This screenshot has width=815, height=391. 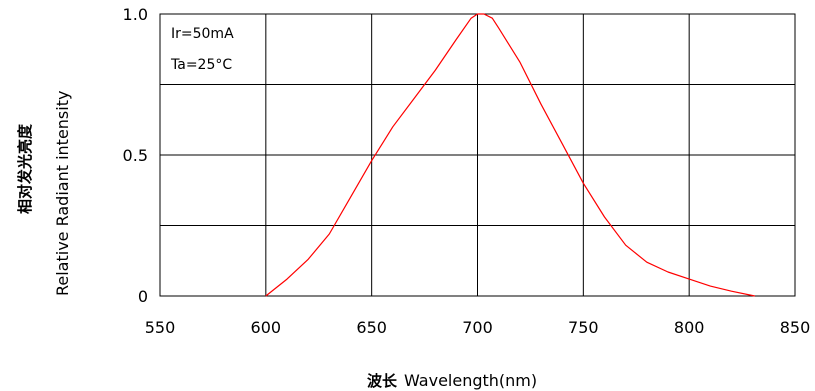 I want to click on y-tick-label: 0.5, so click(x=135, y=155).